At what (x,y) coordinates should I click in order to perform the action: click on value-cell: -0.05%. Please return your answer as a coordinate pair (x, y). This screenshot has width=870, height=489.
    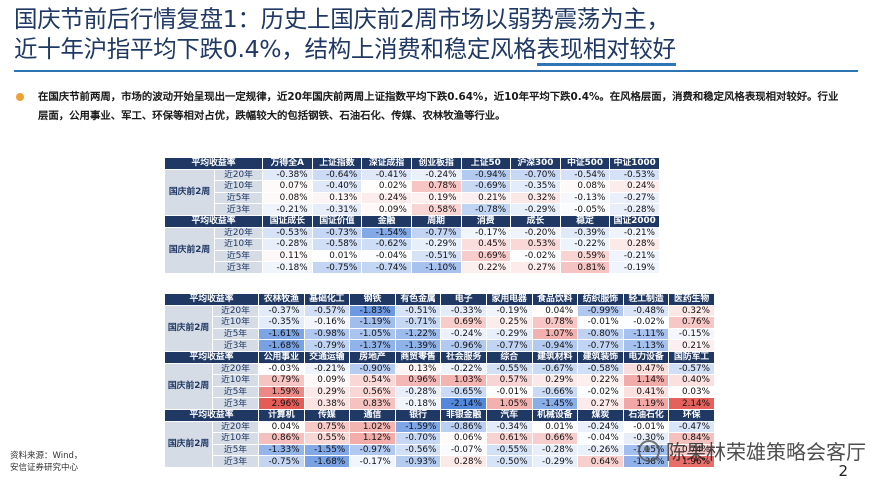
    Looking at the image, I should click on (585, 209).